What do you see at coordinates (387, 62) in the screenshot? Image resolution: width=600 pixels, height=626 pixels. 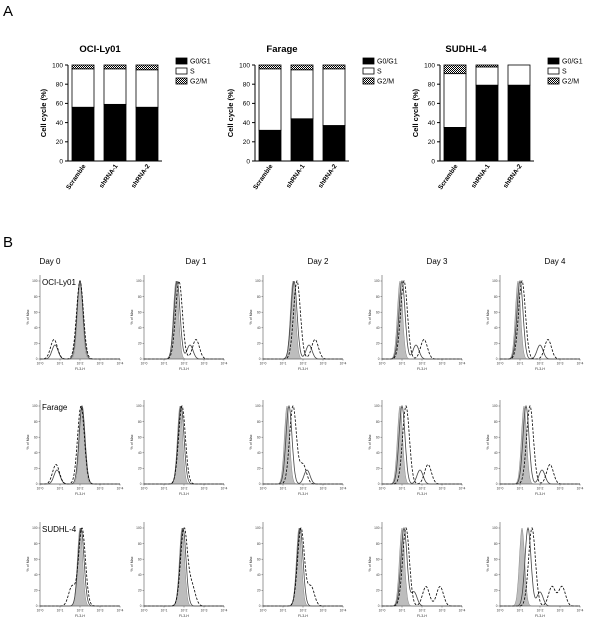 I see `legend-label: G0/G1` at bounding box center [387, 62].